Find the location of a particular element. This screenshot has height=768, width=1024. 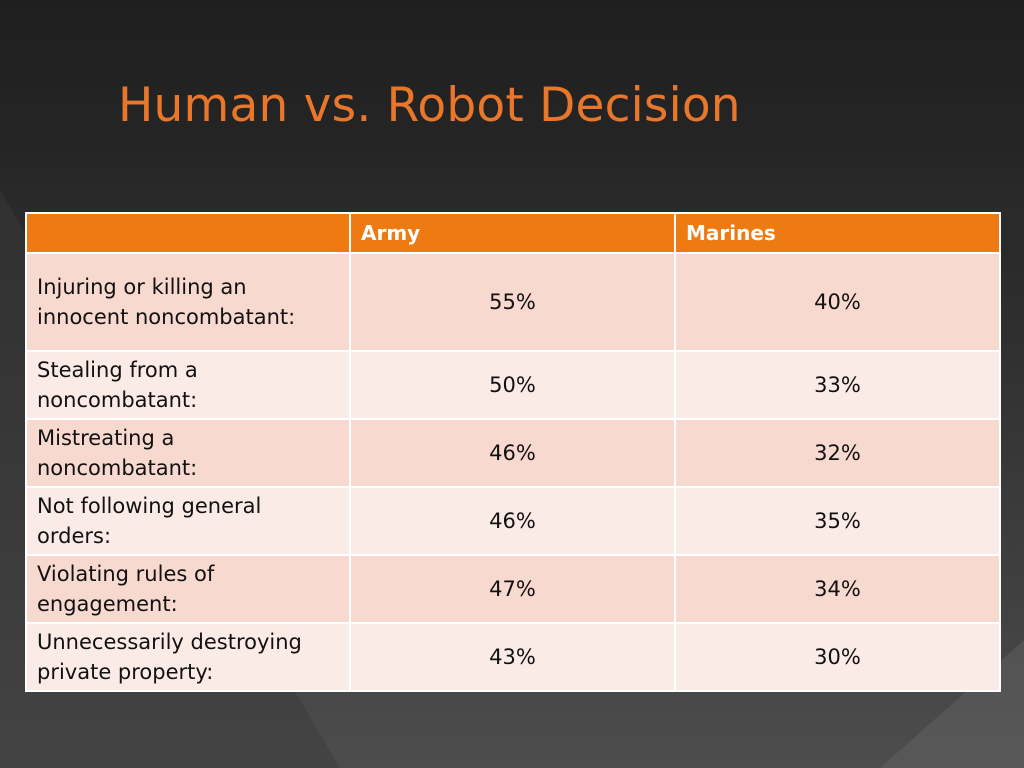

marines-value: 40% is located at coordinates (837, 302).